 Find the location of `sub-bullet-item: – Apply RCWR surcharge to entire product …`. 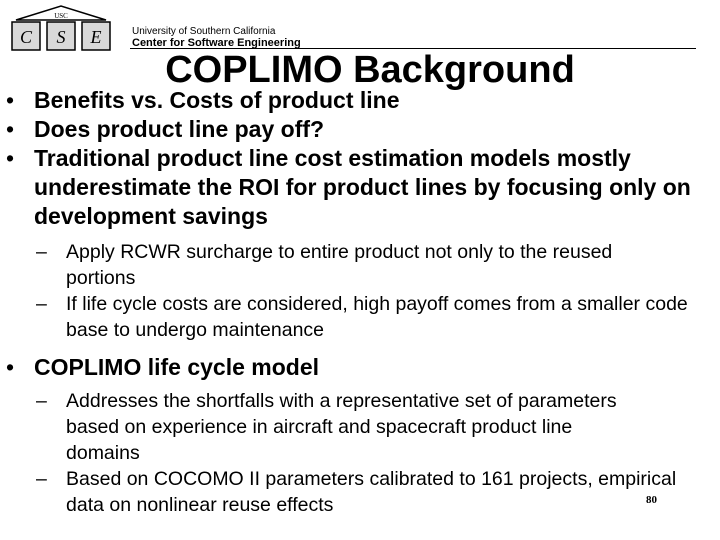

sub-bullet-item: – Apply RCWR surcharge to entire product … is located at coordinates (324, 265).